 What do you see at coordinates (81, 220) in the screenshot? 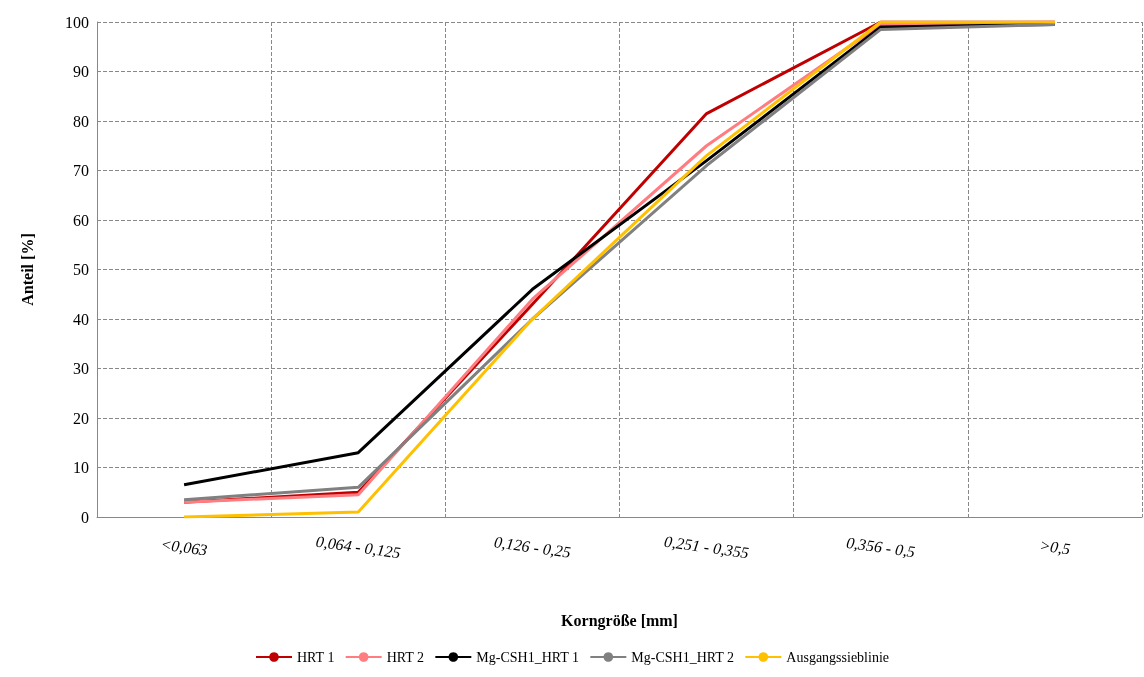
I see `y-tick-label: 60` at bounding box center [81, 220].